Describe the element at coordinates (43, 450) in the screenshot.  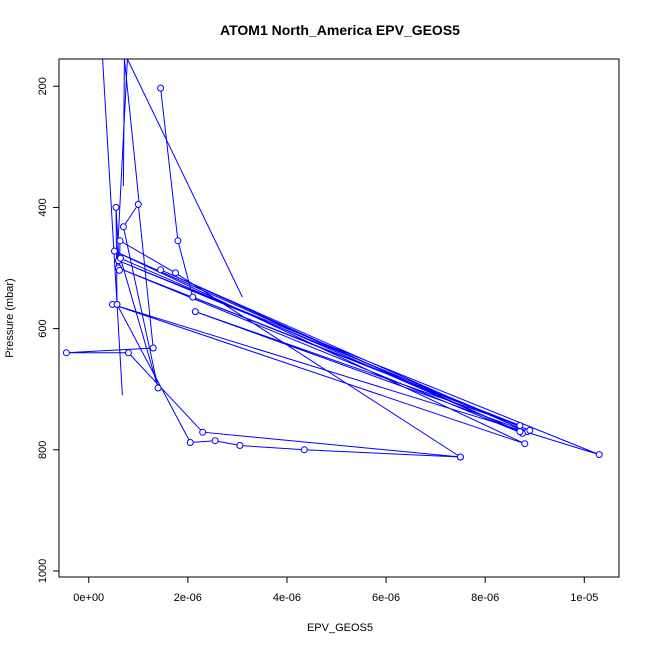
I see `y-tick-label: 800` at that location.